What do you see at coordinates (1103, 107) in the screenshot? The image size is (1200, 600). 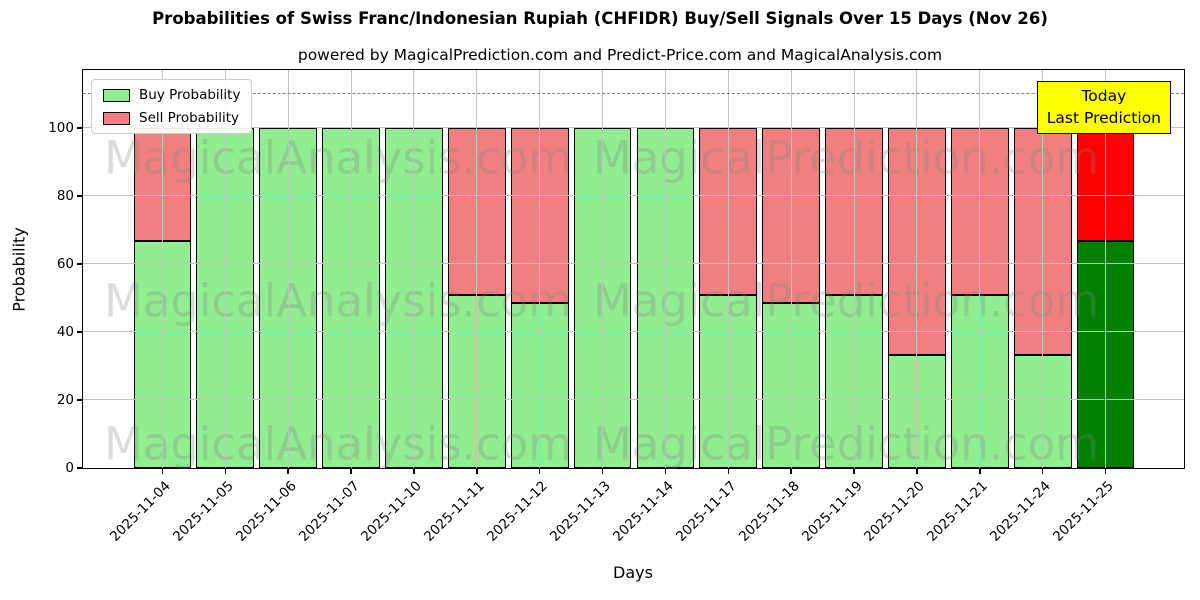 I see `today-annotation: Today Last Prediction` at bounding box center [1103, 107].